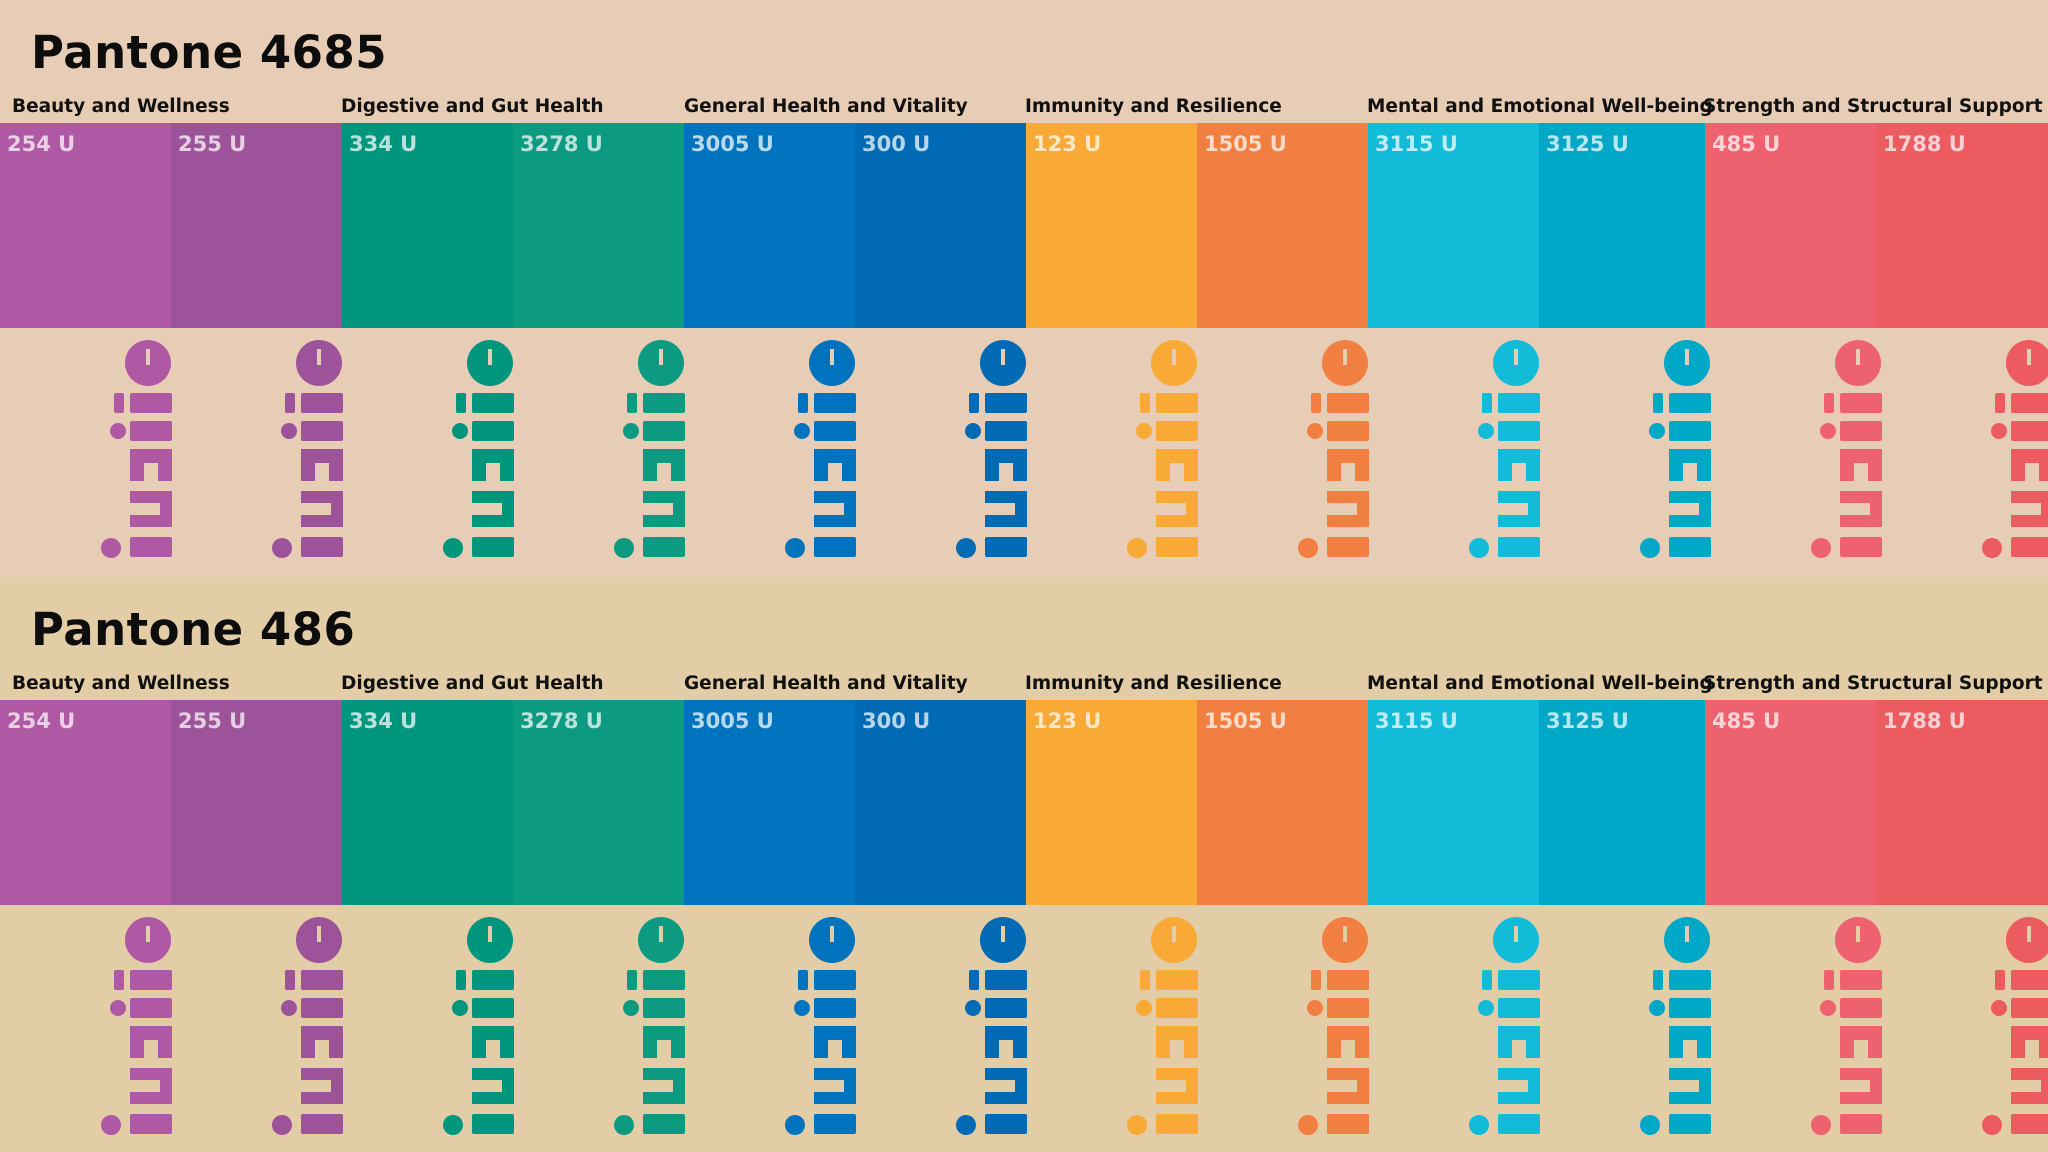 The image size is (2048, 1152). What do you see at coordinates (1622, 225) in the screenshot?
I see `color-swatch: 3125 U` at bounding box center [1622, 225].